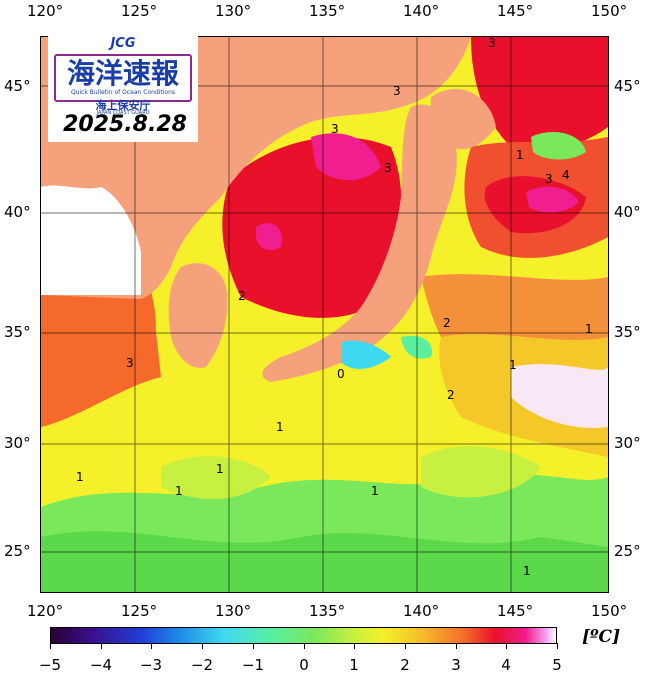 The height and width of the screenshot is (675, 650). Describe the element at coordinates (354, 665) in the screenshot. I see `colorbar-tick-label: 1` at that location.